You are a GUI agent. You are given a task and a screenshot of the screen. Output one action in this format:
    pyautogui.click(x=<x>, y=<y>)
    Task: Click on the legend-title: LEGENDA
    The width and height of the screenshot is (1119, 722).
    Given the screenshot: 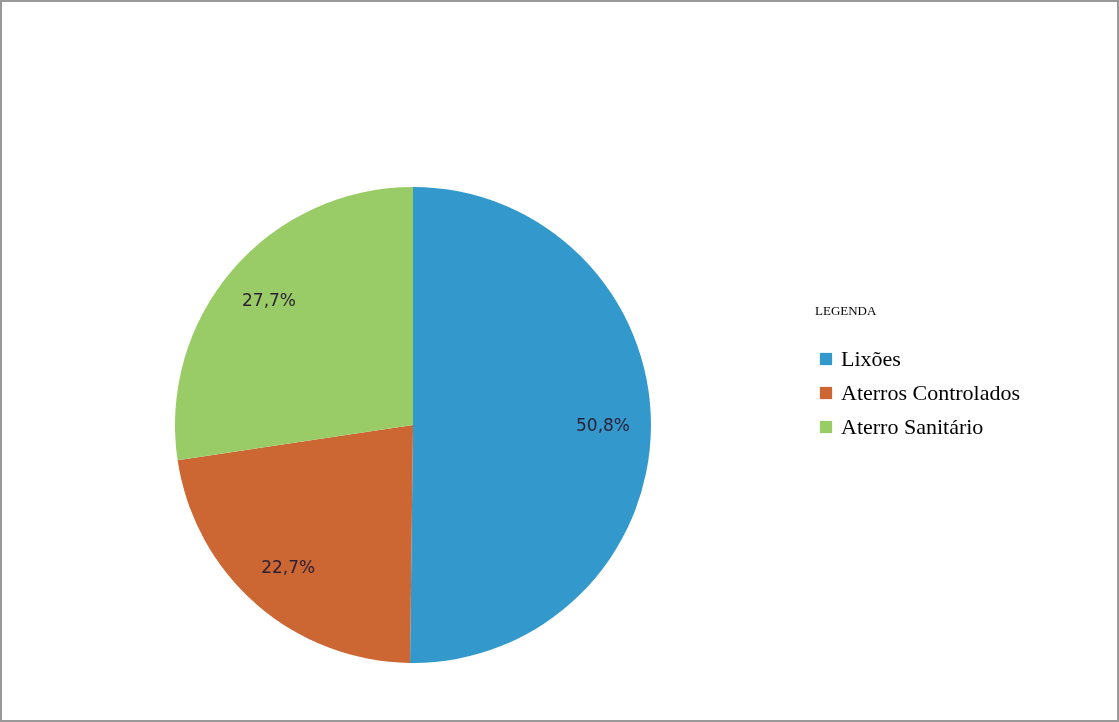 What is the action you would take?
    pyautogui.click(x=846, y=310)
    